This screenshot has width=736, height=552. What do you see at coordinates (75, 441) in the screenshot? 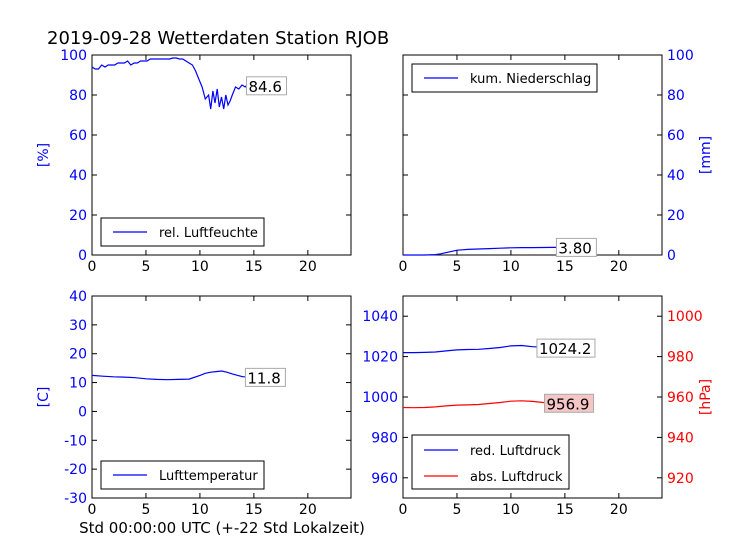
I see `y-tick-label: -10` at bounding box center [75, 441].